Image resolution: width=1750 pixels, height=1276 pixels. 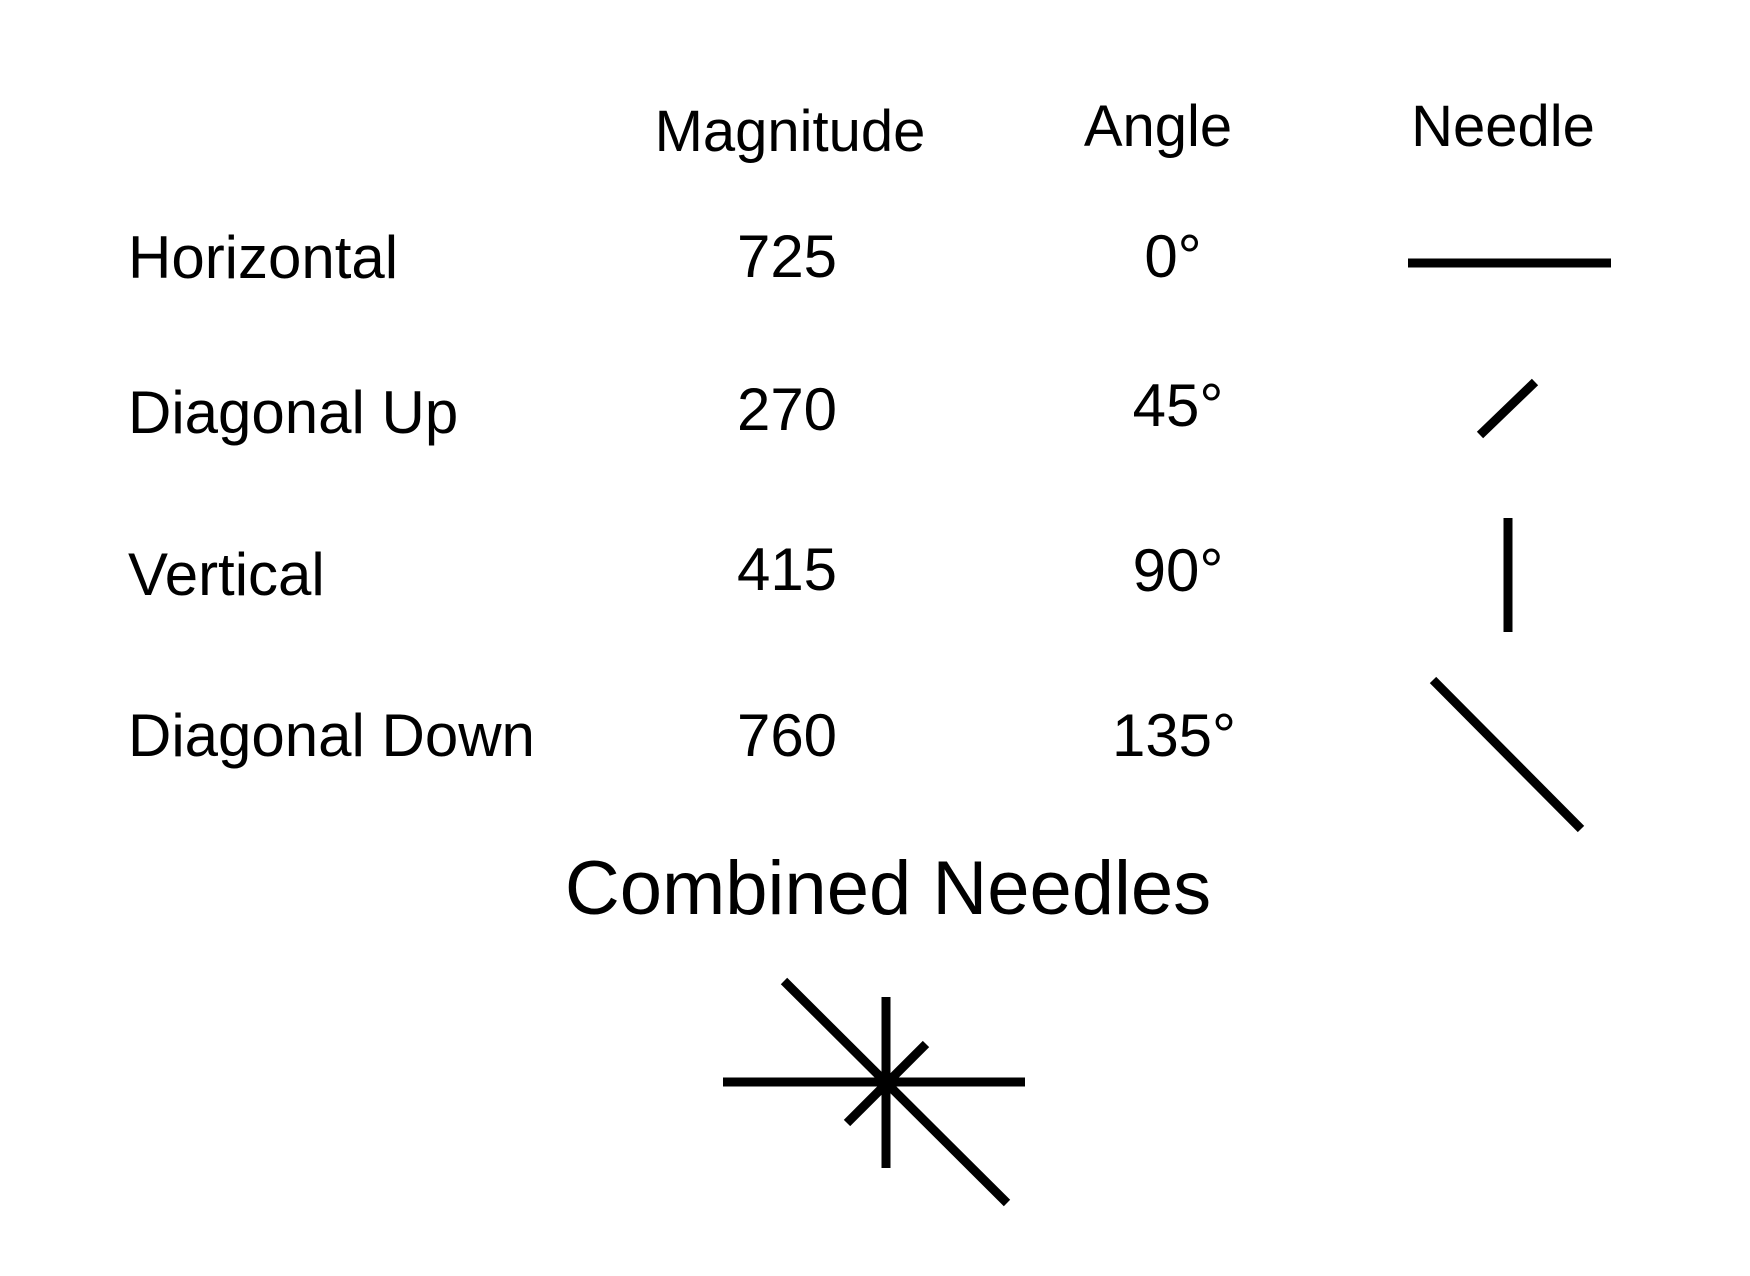 I want to click on combined-diagonal-down-needle, so click(x=895, y=1092).